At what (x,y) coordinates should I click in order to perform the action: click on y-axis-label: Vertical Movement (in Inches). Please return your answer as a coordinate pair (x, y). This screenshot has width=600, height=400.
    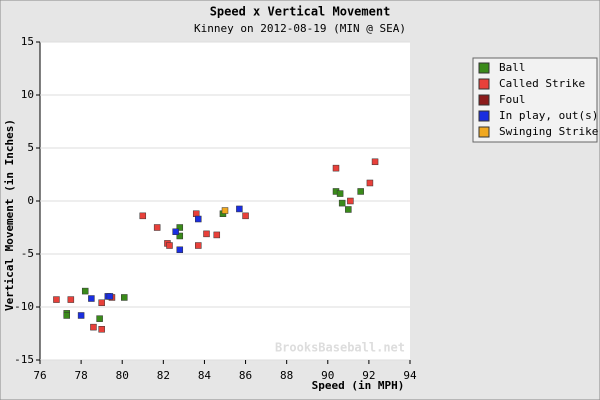
    Looking at the image, I should click on (9, 215).